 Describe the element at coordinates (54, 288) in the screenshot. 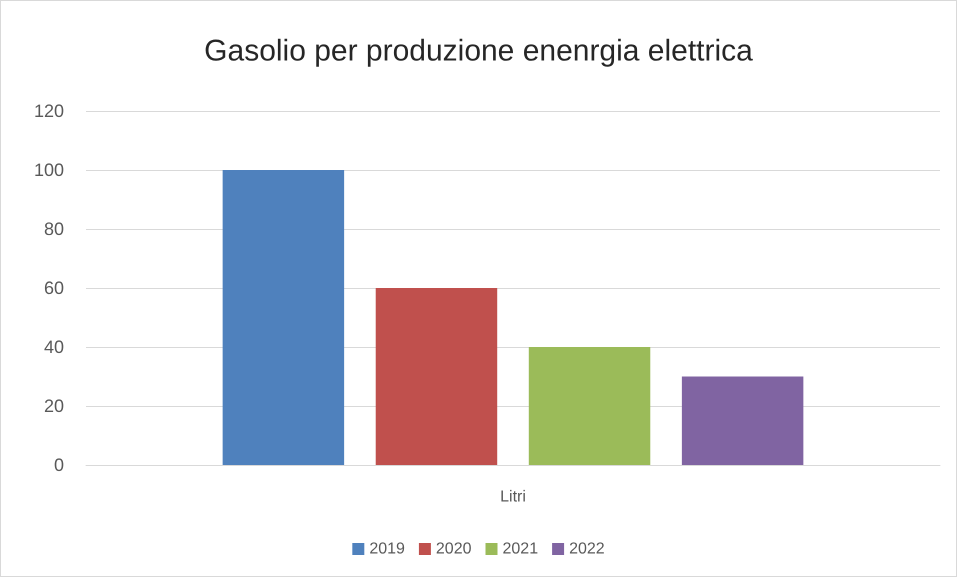

I see `y-tick-label: 60` at that location.